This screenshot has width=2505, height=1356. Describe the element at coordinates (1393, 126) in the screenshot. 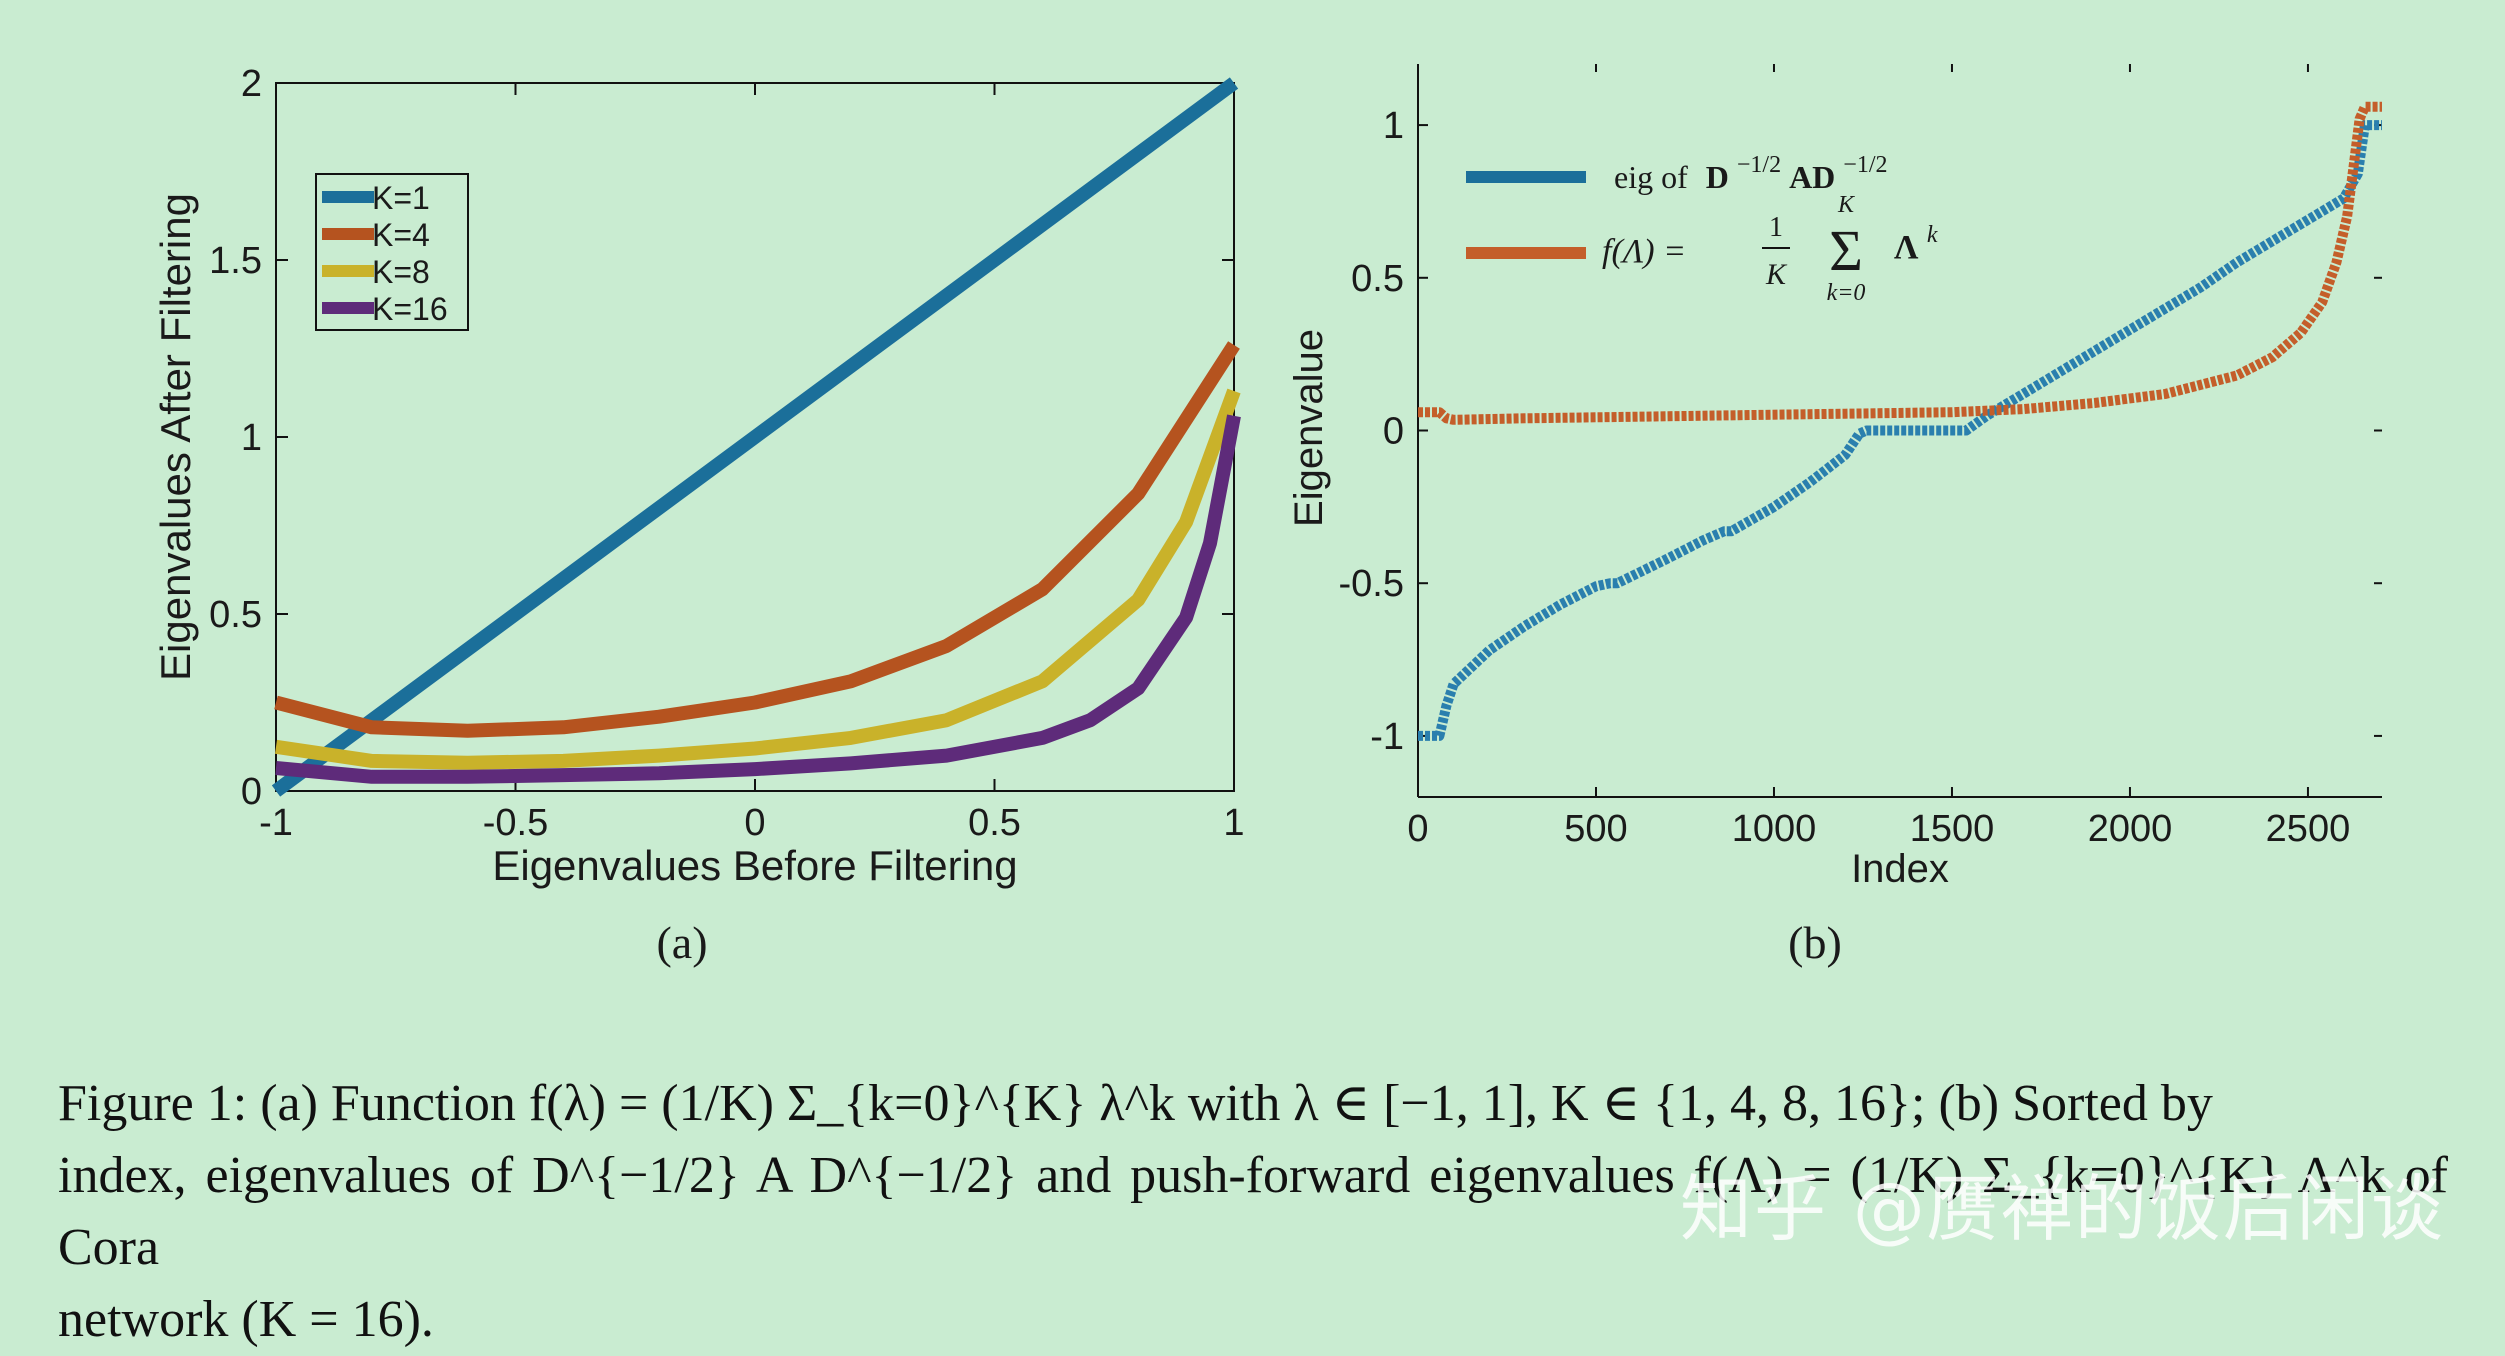

I see `panel-b-y-tick-label: 1` at that location.